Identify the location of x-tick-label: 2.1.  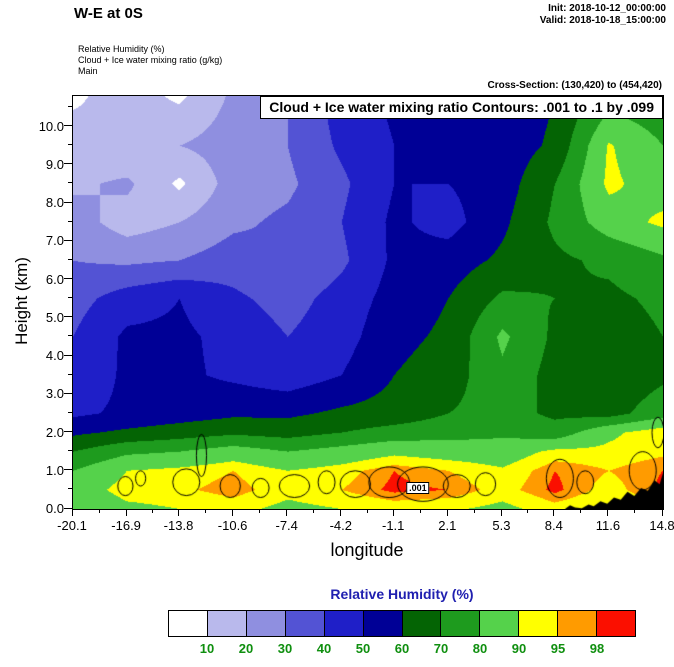
(447, 525).